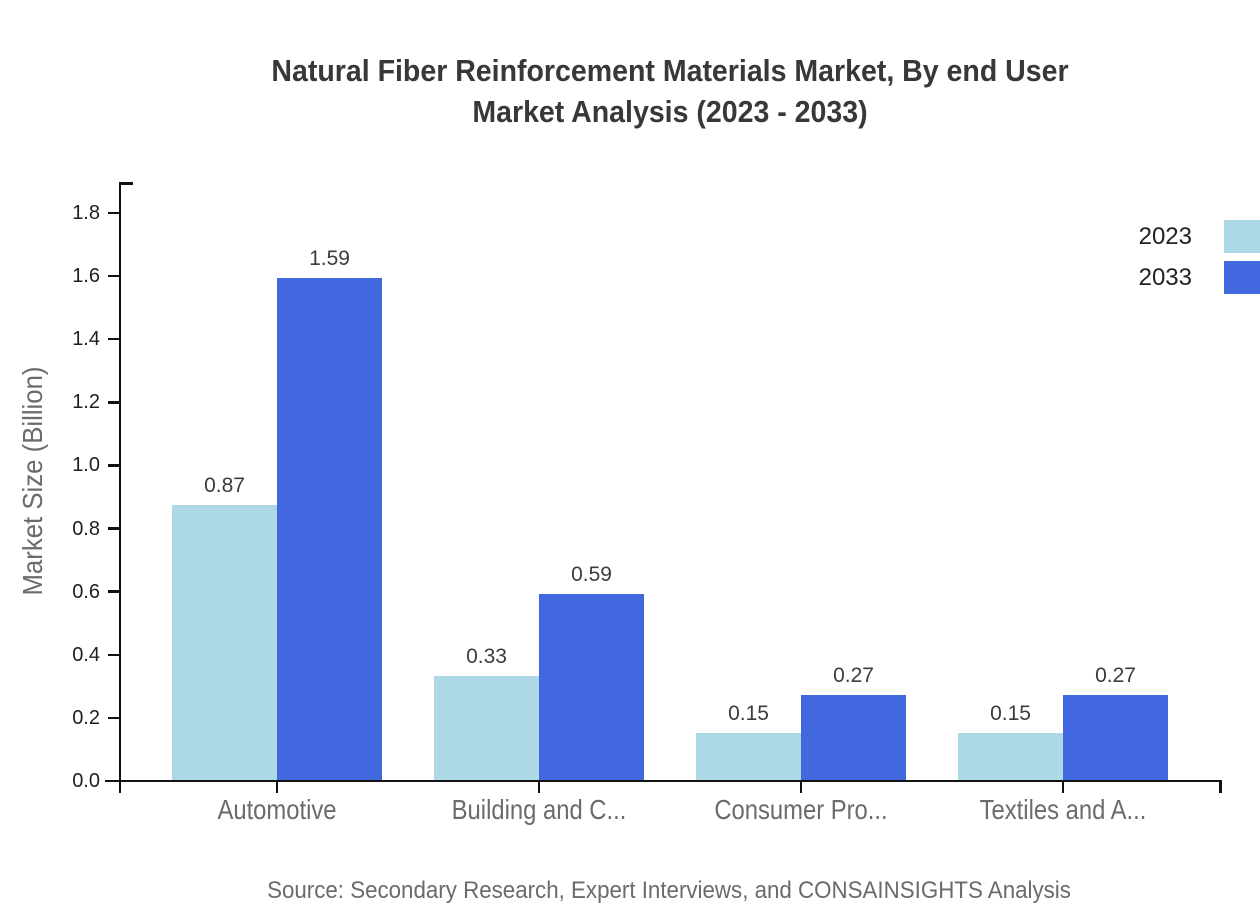  What do you see at coordinates (277, 809) in the screenshot?
I see `x-axis-category-label: Automotive` at bounding box center [277, 809].